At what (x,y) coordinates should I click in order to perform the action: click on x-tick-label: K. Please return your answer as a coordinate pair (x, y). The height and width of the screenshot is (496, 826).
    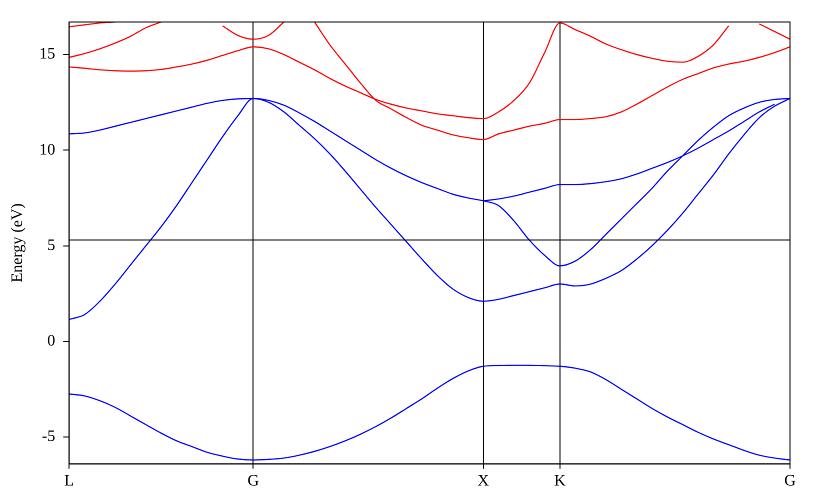
    Looking at the image, I should click on (560, 481).